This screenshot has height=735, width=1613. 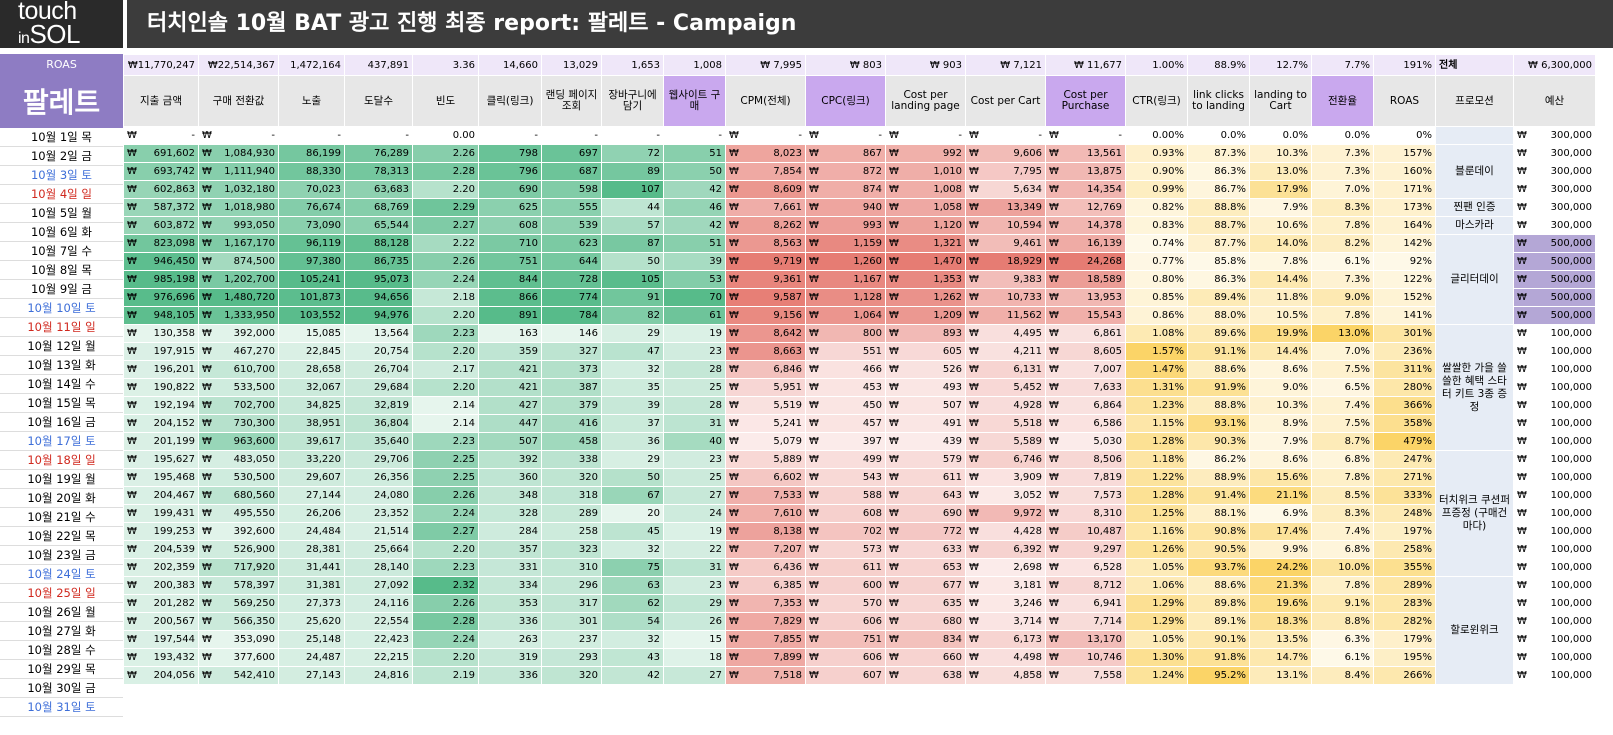 What do you see at coordinates (1404, 495) in the screenshot?
I see `table-cell: 333%` at bounding box center [1404, 495].